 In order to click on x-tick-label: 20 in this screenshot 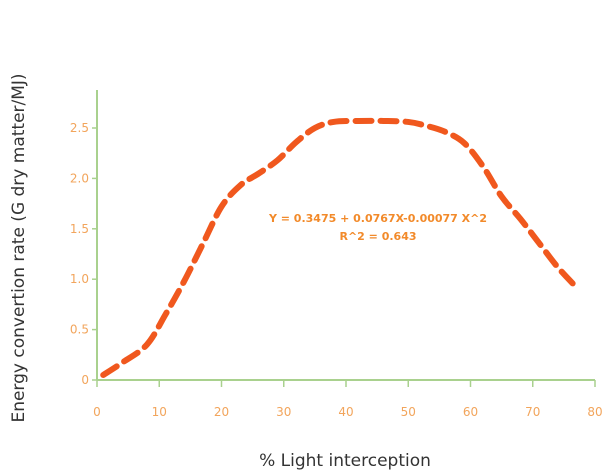, I will do `click(221, 412)`.